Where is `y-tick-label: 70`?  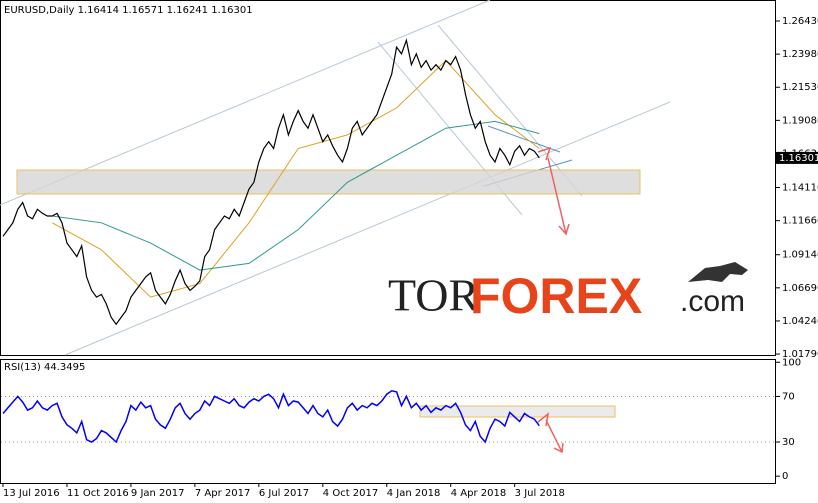 y-tick-label: 70 is located at coordinates (788, 396).